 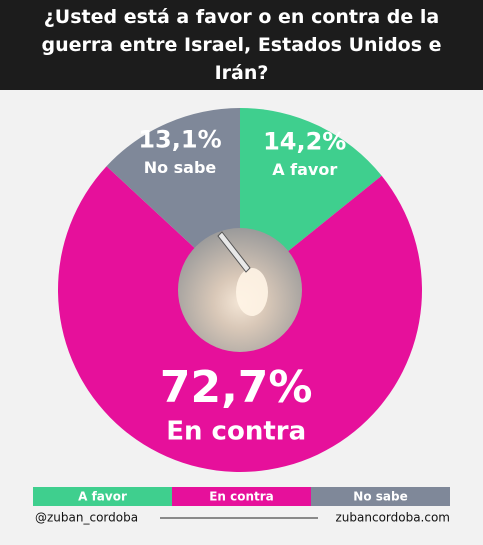 What do you see at coordinates (236, 387) in the screenshot?
I see `value-label: 72,7%` at bounding box center [236, 387].